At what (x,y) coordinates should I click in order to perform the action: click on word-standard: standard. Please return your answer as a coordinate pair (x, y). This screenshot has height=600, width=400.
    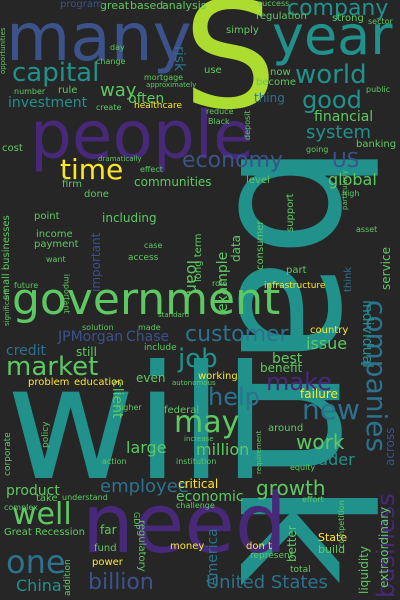
    Looking at the image, I should click on (174, 315).